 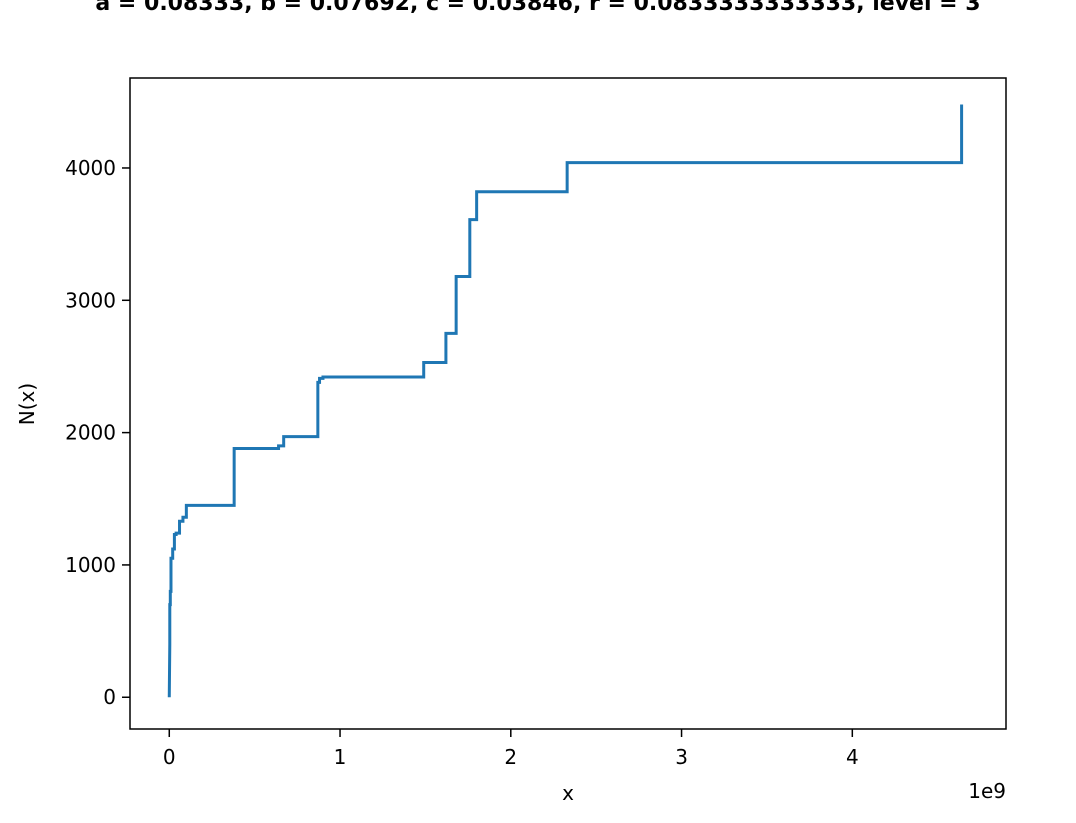 I want to click on x-tick-label: 0, so click(x=169, y=757).